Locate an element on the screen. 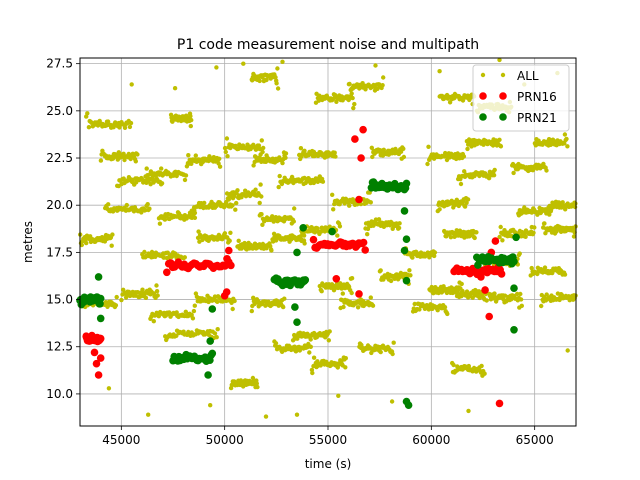 The height and width of the screenshot is (480, 640). legend-marker-all is located at coordinates (503, 75).